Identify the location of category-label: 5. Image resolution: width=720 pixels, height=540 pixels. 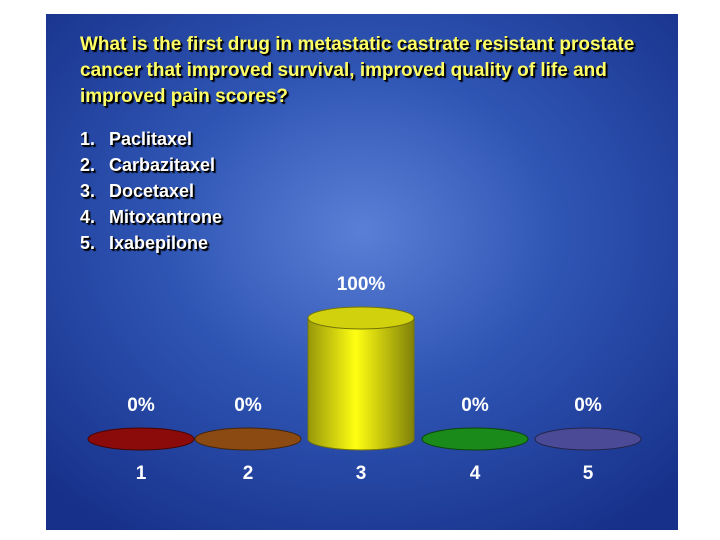
(588, 473).